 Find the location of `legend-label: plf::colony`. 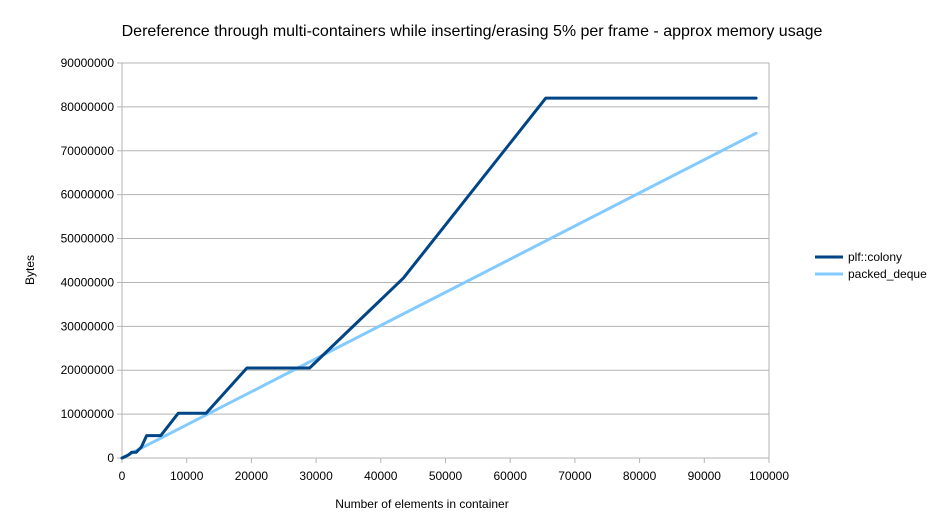

legend-label: plf::colony is located at coordinates (875, 257).